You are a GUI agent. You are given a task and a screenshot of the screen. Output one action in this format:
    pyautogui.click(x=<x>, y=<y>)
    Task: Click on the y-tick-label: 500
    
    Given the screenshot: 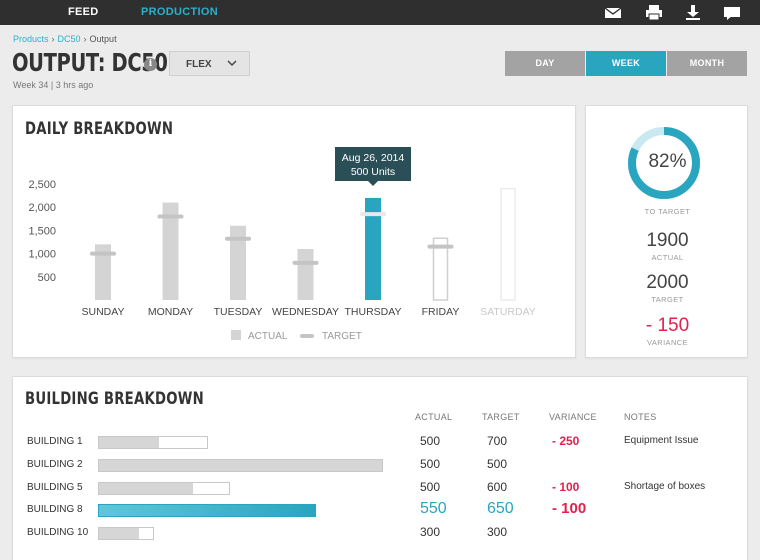 What is the action you would take?
    pyautogui.click(x=47, y=278)
    